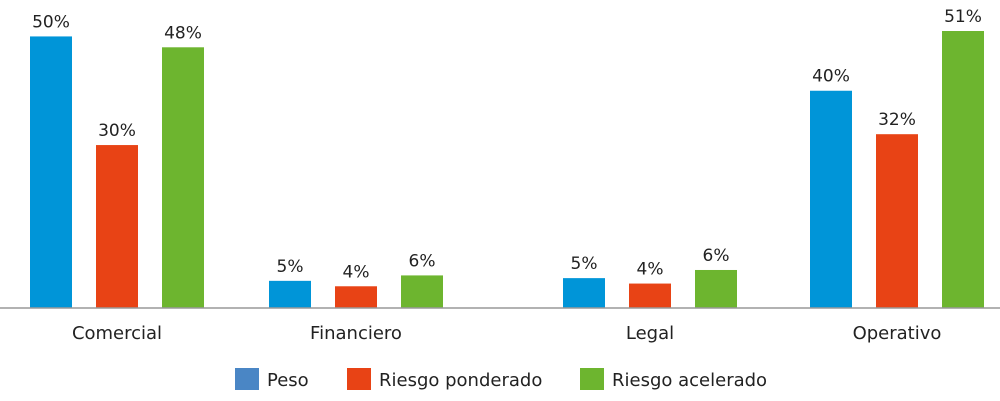 This screenshot has height=401, width=1000. Describe the element at coordinates (689, 380) in the screenshot. I see `legend-label-riesgo-acelerado: Riesgo acelerado` at that location.